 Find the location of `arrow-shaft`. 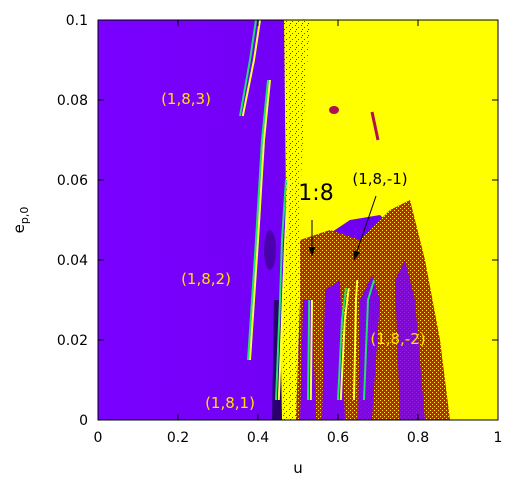

arrow-shaft is located at coordinates (365, 228).